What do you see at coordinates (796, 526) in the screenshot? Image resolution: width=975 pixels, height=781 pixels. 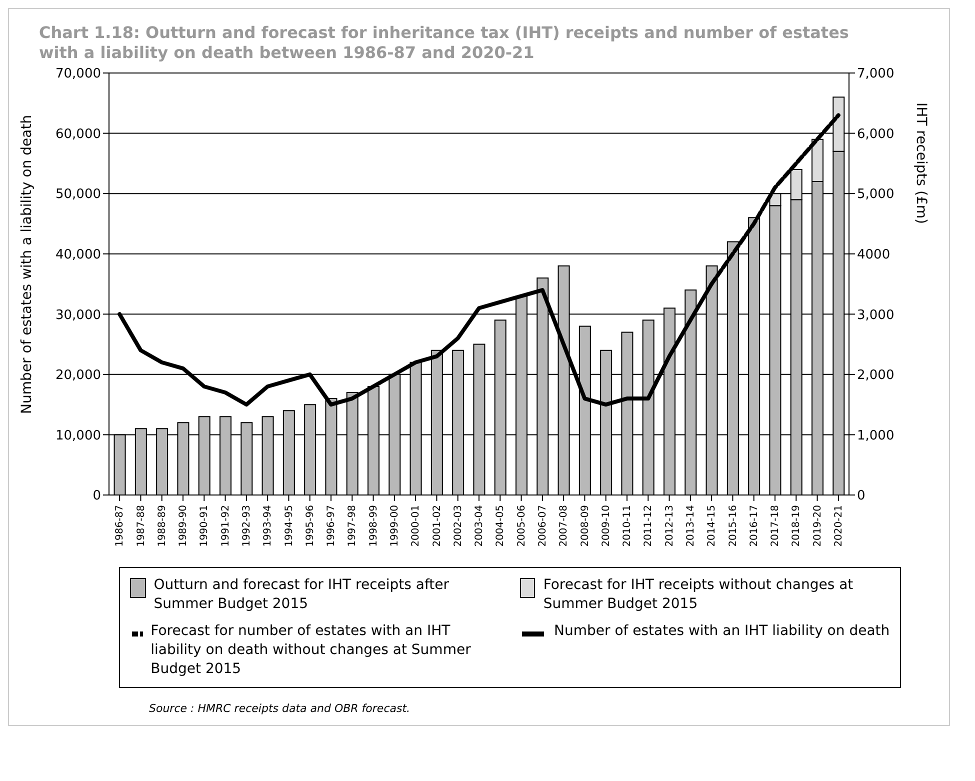 I see `x-tick-label: 2018-19` at bounding box center [796, 526].